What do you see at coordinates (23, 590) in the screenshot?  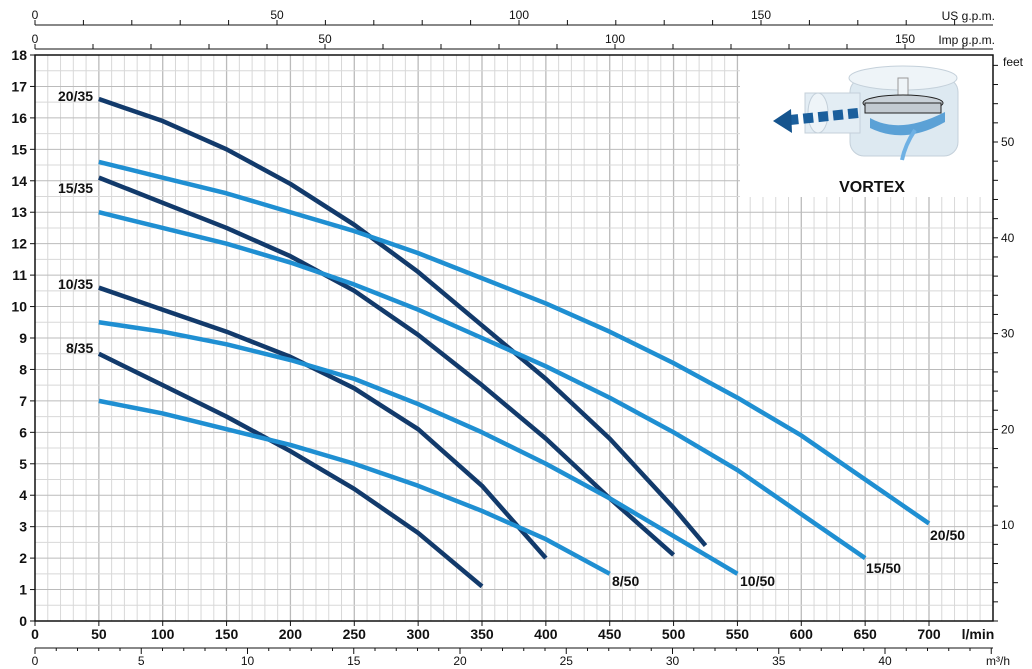 I see `y-tick-label: 1` at bounding box center [23, 590].